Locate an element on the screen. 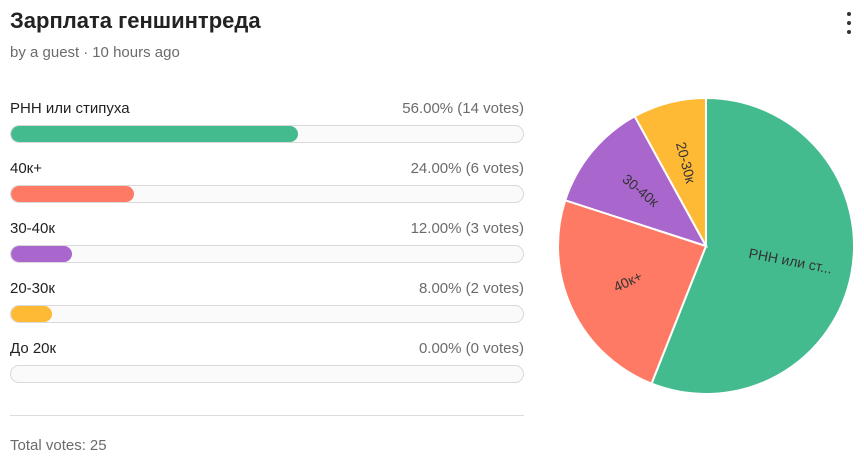 This screenshot has width=864, height=464. option-header: 20-30к 8.00% (2 votes) is located at coordinates (267, 290).